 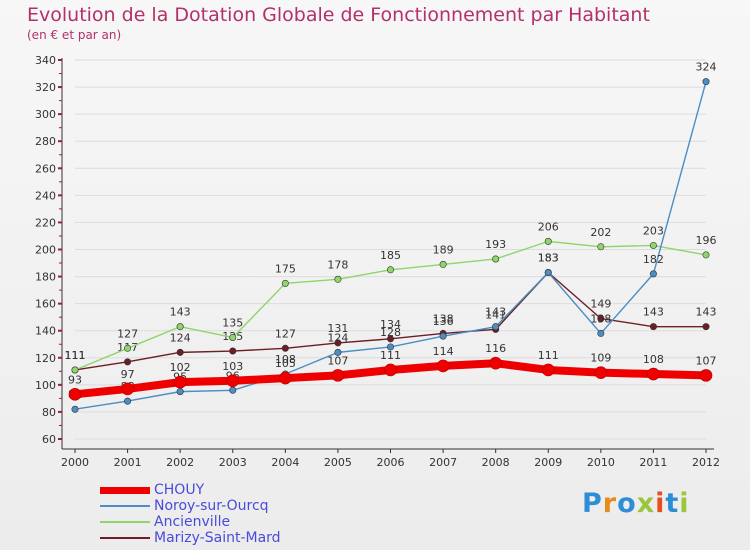 What do you see at coordinates (49, 412) in the screenshot?
I see `y-tick-label: 80` at bounding box center [49, 412].